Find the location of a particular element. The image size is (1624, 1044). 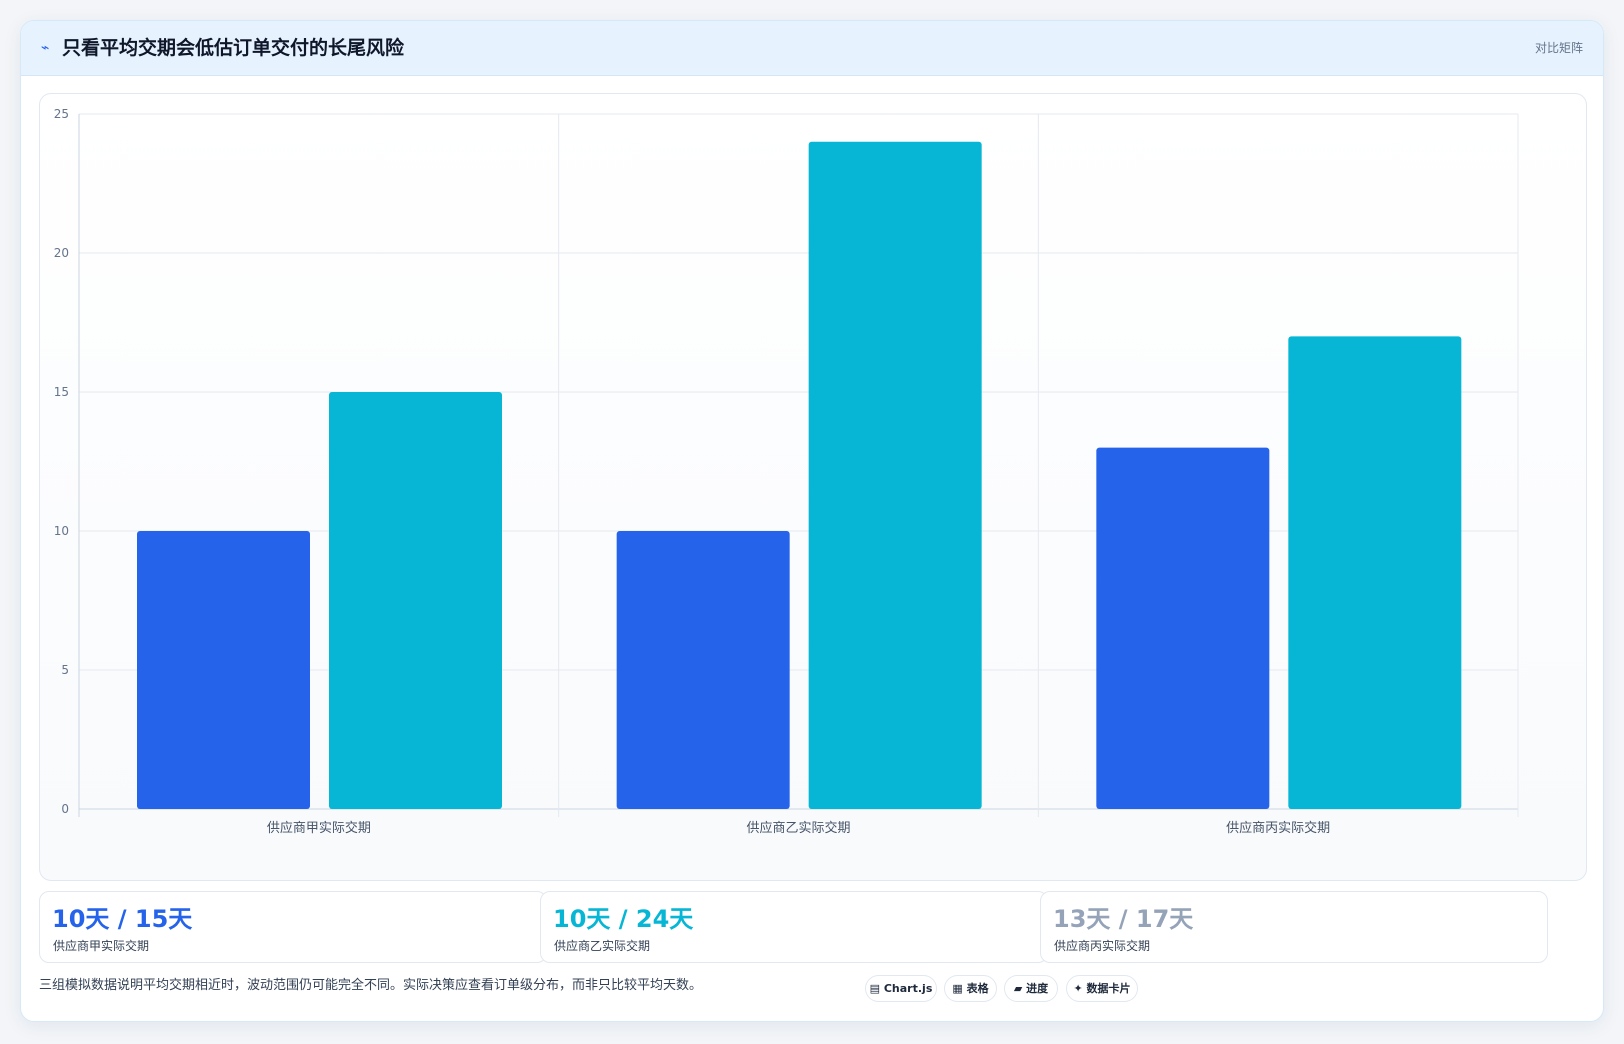

card-header: ⌁ 只看平均交期会低估订单交付的长尾风险 对比矩阵 is located at coordinates (812, 48).